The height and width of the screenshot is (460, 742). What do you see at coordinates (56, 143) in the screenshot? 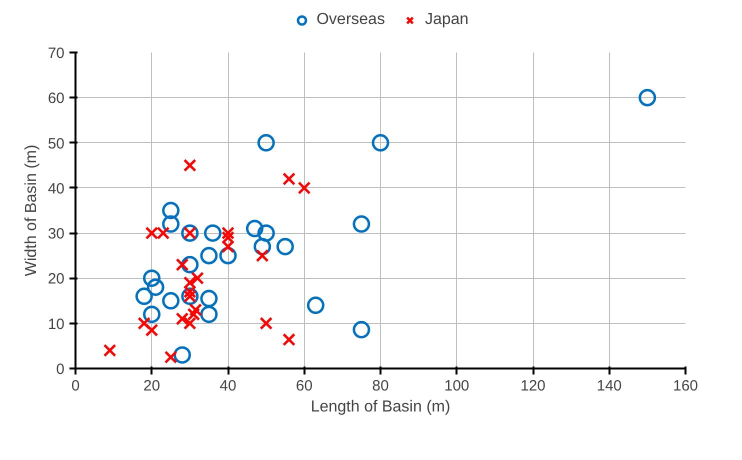
I see `y-tick-label: 50` at bounding box center [56, 143].